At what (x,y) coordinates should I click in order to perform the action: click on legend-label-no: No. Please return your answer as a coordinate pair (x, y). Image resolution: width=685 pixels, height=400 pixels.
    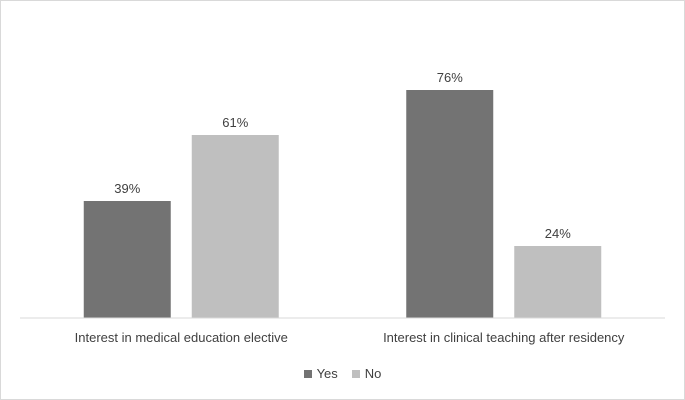
    Looking at the image, I should click on (373, 373).